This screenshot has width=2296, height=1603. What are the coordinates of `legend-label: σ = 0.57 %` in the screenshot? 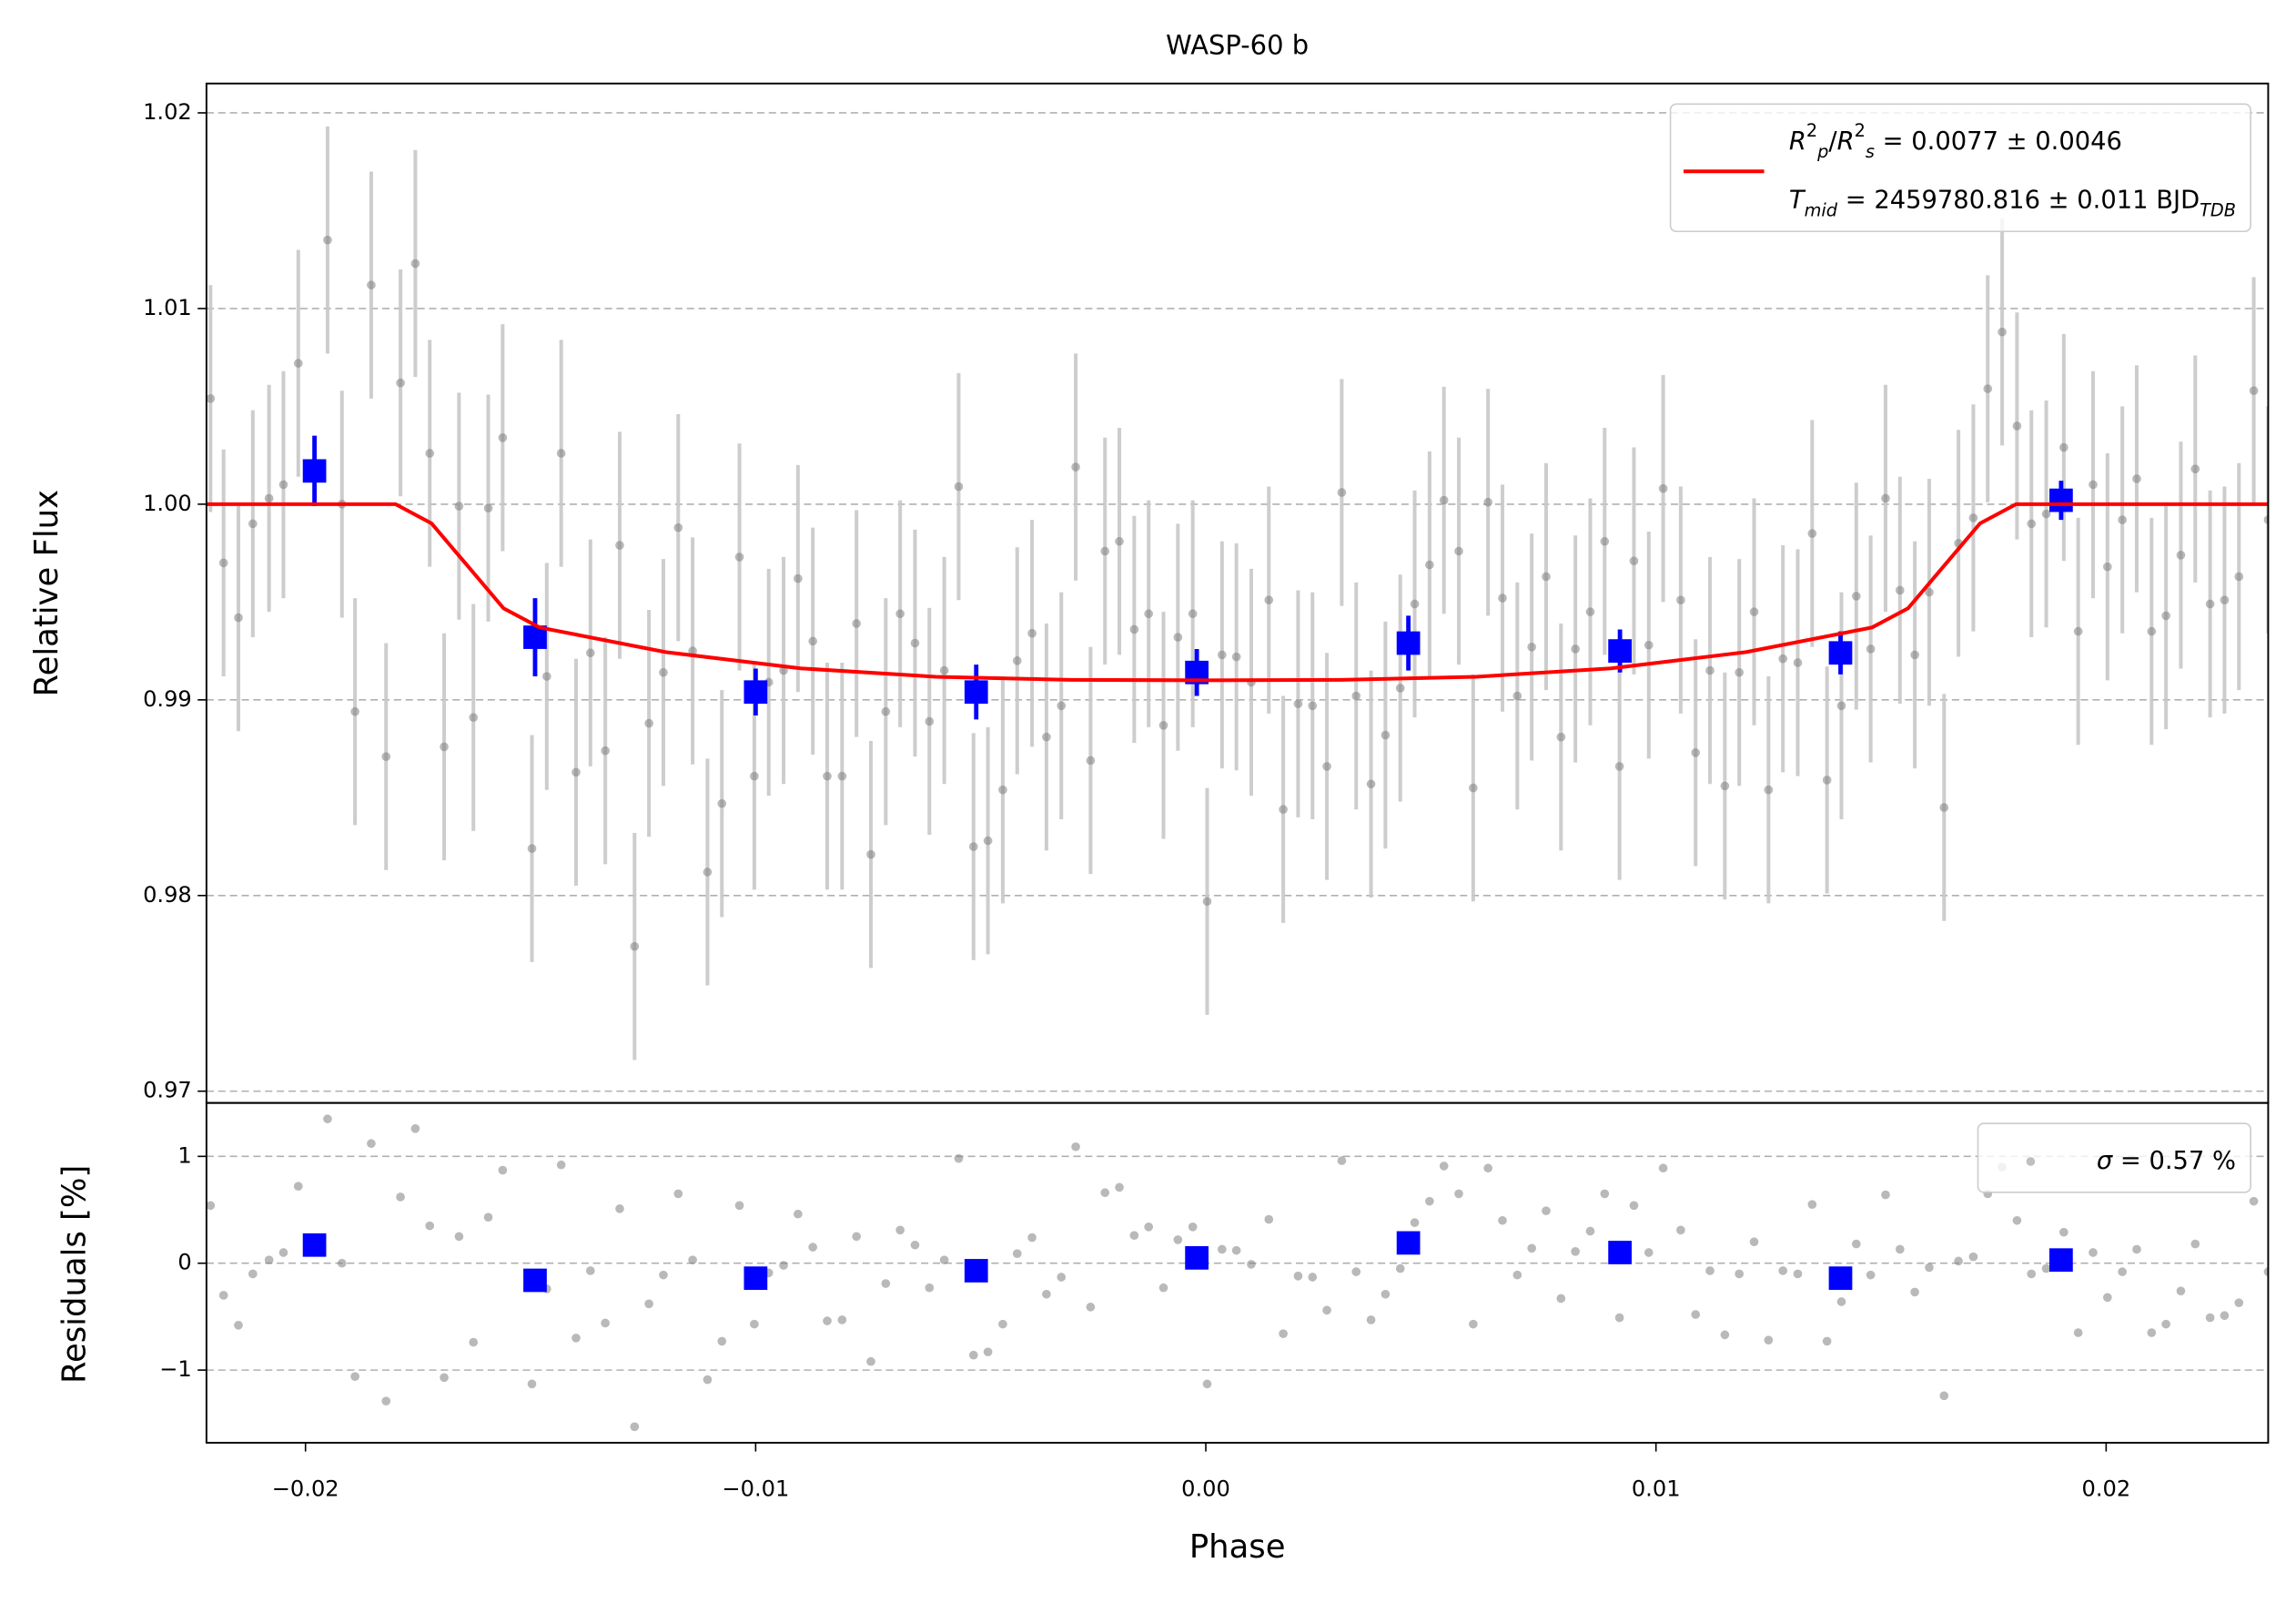 It's located at (2167, 1161).